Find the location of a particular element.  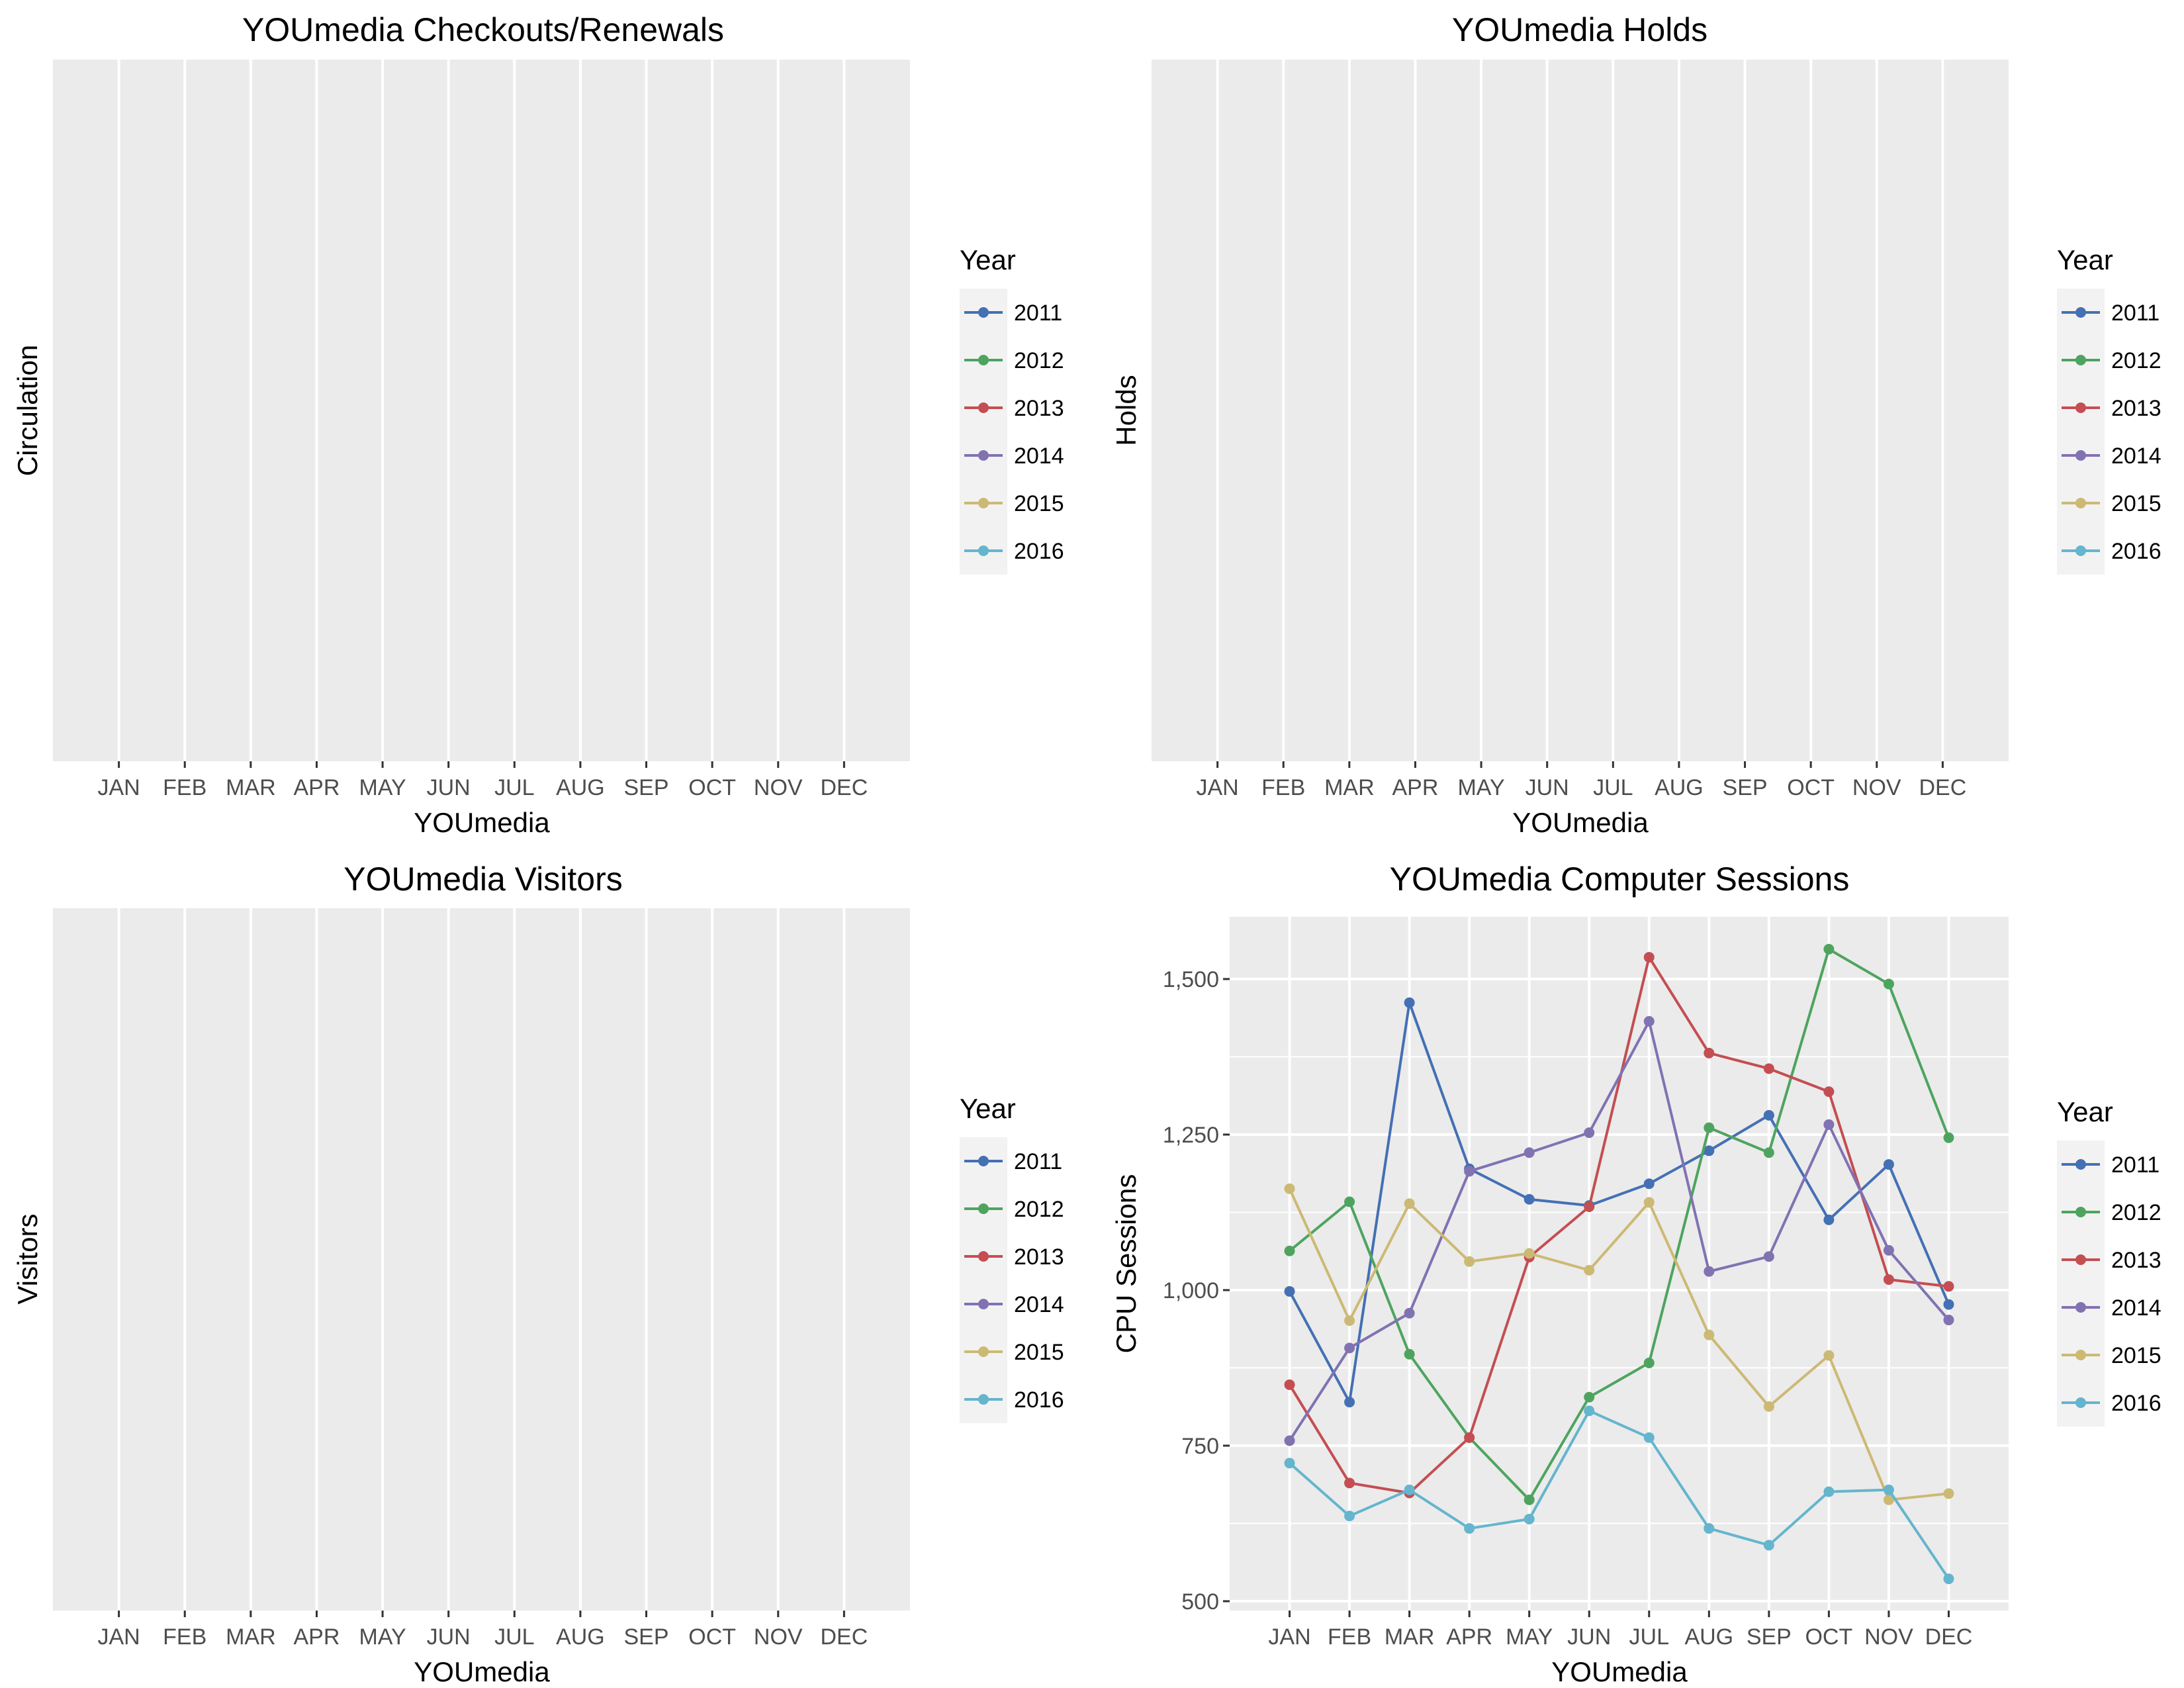

legend-label: 2016 is located at coordinates (2136, 1403).